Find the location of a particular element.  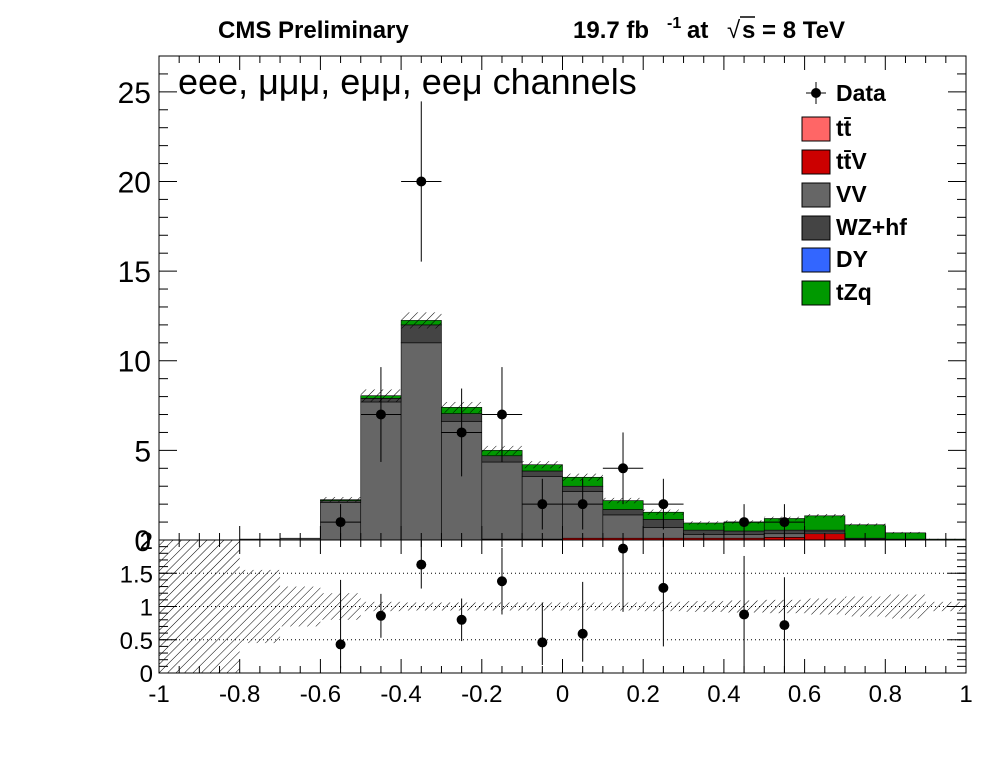

legend-label-tt: tt̄ is located at coordinates (844, 128).